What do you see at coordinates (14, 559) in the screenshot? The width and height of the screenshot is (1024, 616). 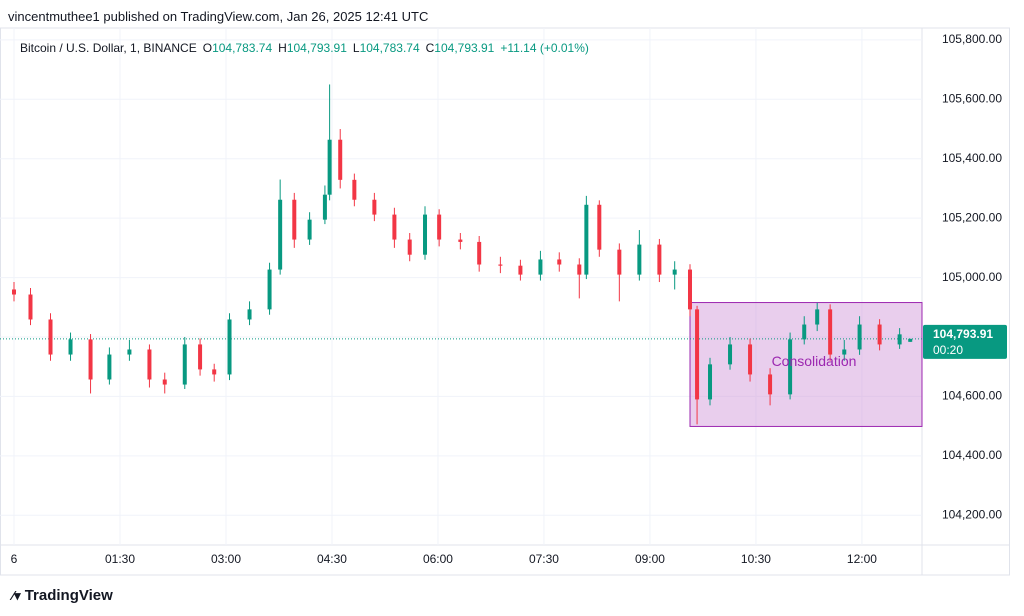 I see `x-tick-label: 6` at bounding box center [14, 559].